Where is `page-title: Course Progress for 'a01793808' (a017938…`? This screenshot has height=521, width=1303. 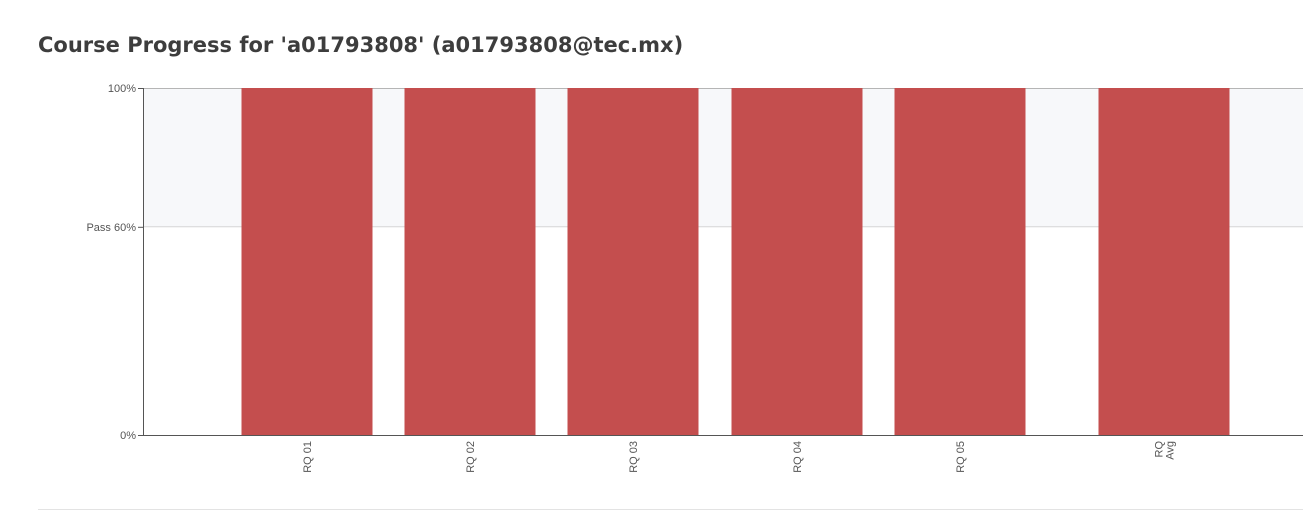 page-title: Course Progress for 'a01793808' (a017938… is located at coordinates (361, 45).